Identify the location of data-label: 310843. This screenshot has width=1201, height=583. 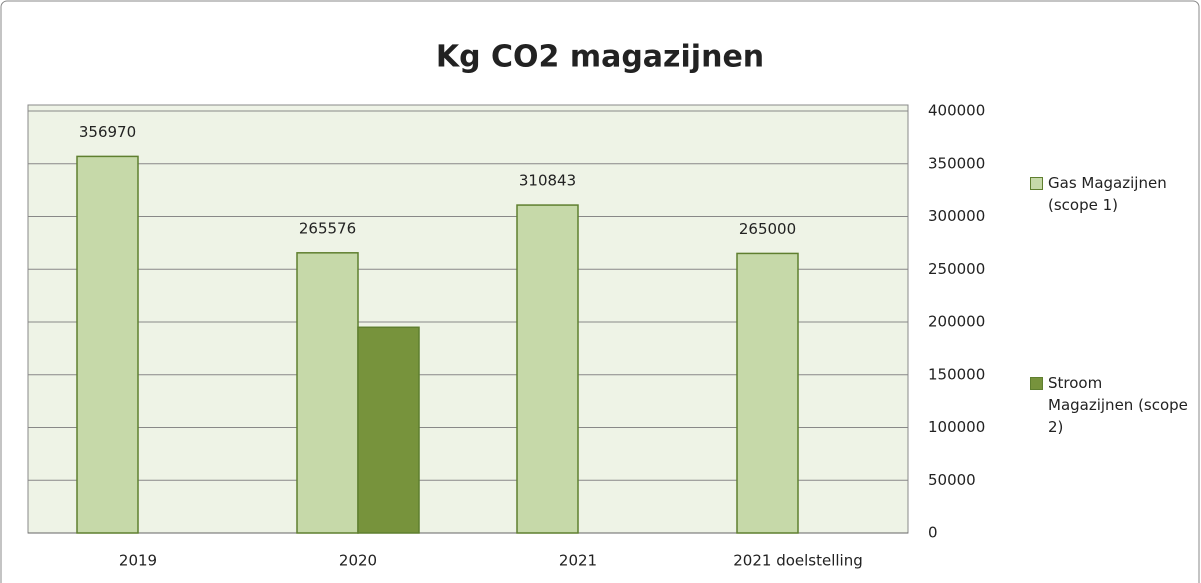
(547, 181).